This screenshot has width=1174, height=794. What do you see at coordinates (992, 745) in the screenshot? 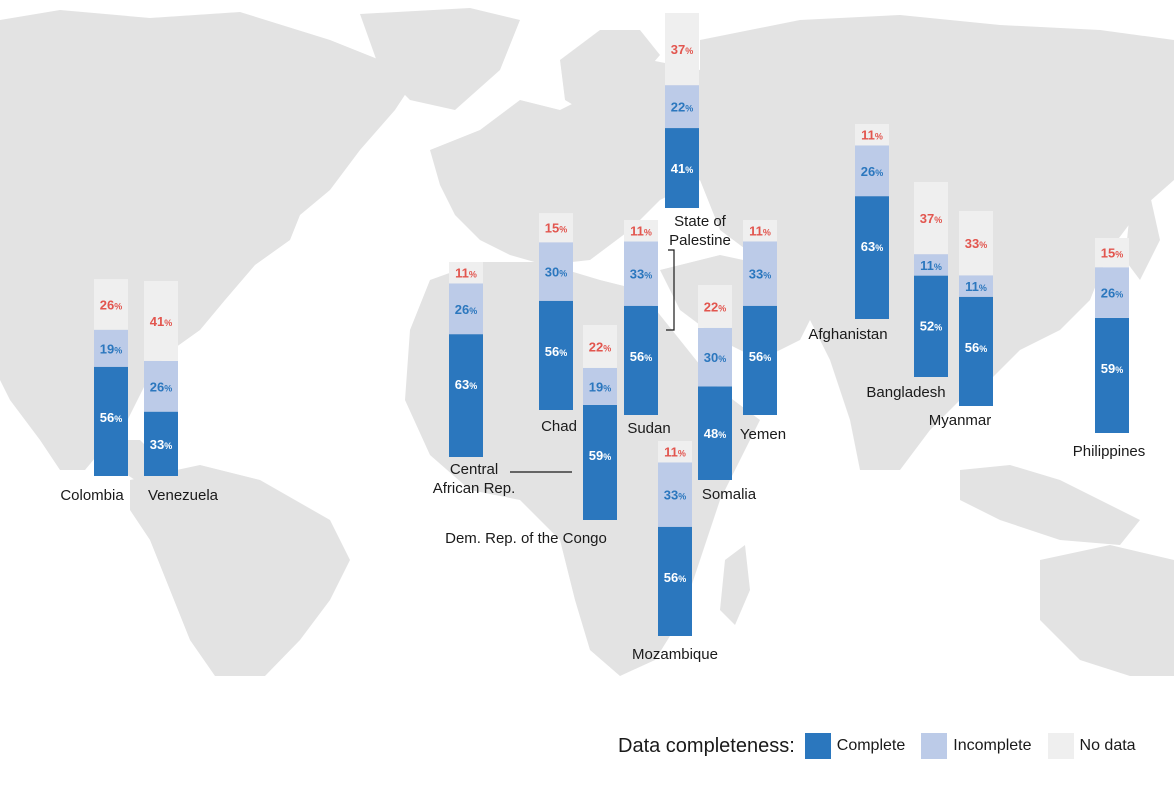
I see `legend-label-incomplete: Incomplete` at bounding box center [992, 745].